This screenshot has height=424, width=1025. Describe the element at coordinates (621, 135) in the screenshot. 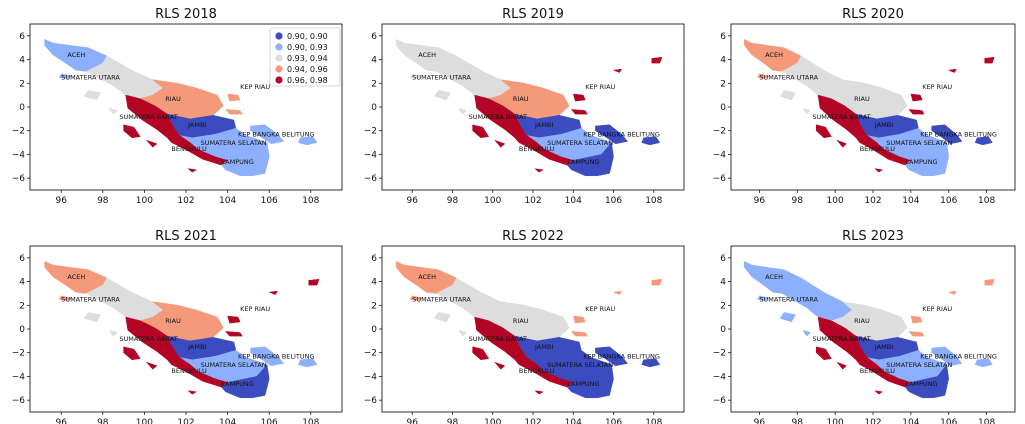

I see `province-label-kep-bangka-belitung: KEP BANGKA BELITUNG` at that location.